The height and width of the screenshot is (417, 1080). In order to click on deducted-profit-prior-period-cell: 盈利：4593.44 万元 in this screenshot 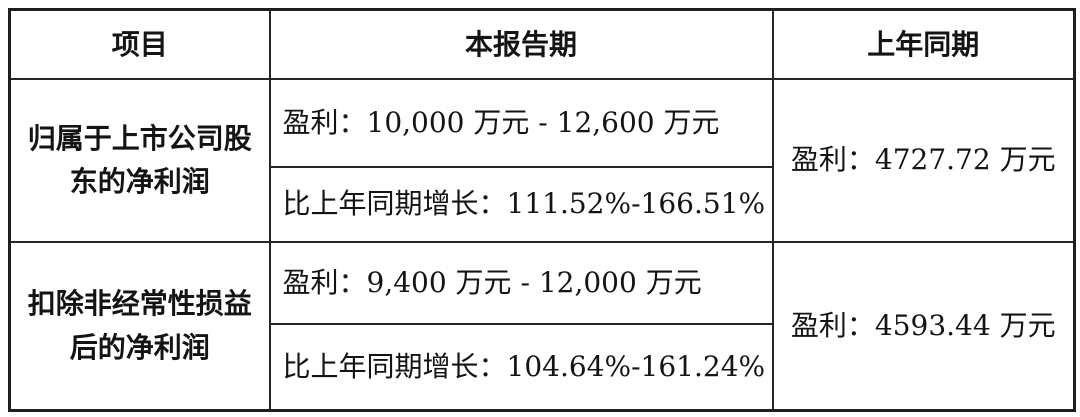, I will do `click(923, 326)`.